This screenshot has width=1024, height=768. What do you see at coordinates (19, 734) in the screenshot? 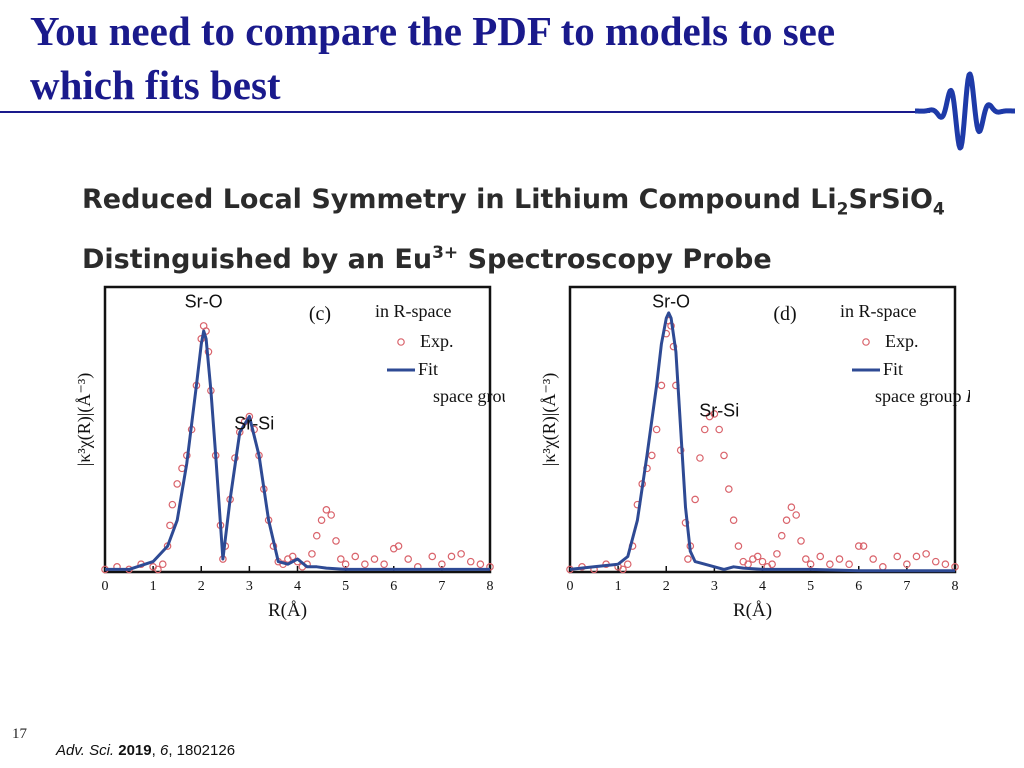
I see `slide-number: 17` at bounding box center [19, 734].